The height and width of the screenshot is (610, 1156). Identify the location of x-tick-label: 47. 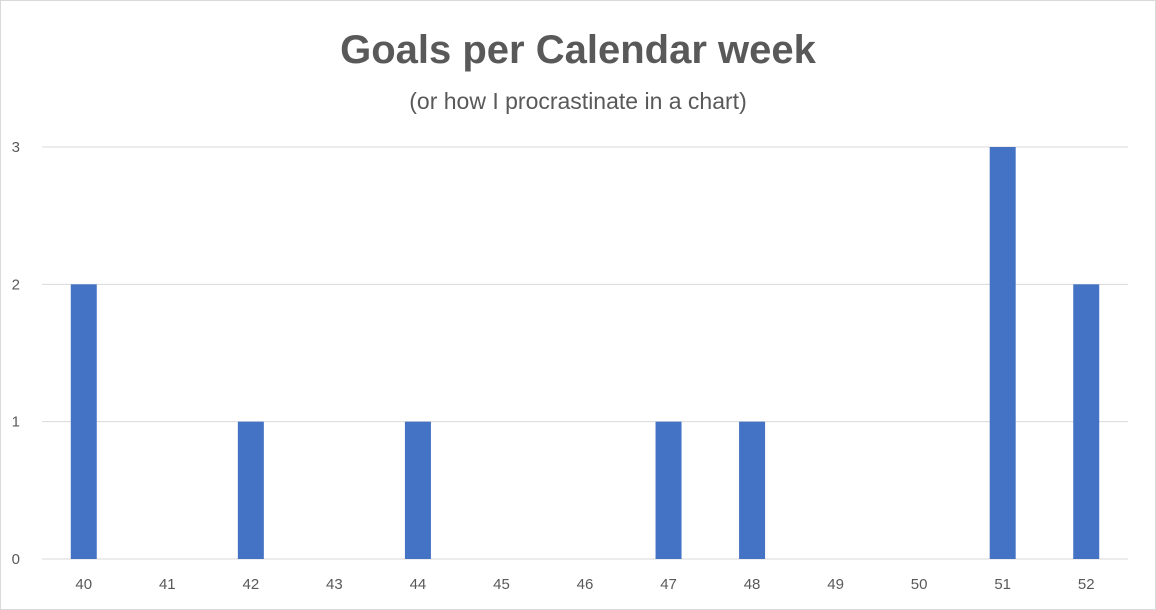
(668, 584).